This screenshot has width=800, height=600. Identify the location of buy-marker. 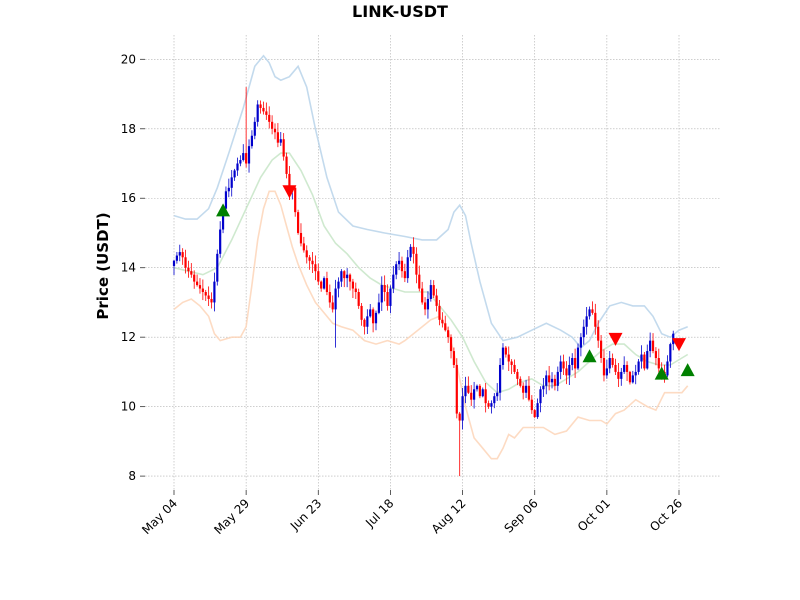
(223, 210).